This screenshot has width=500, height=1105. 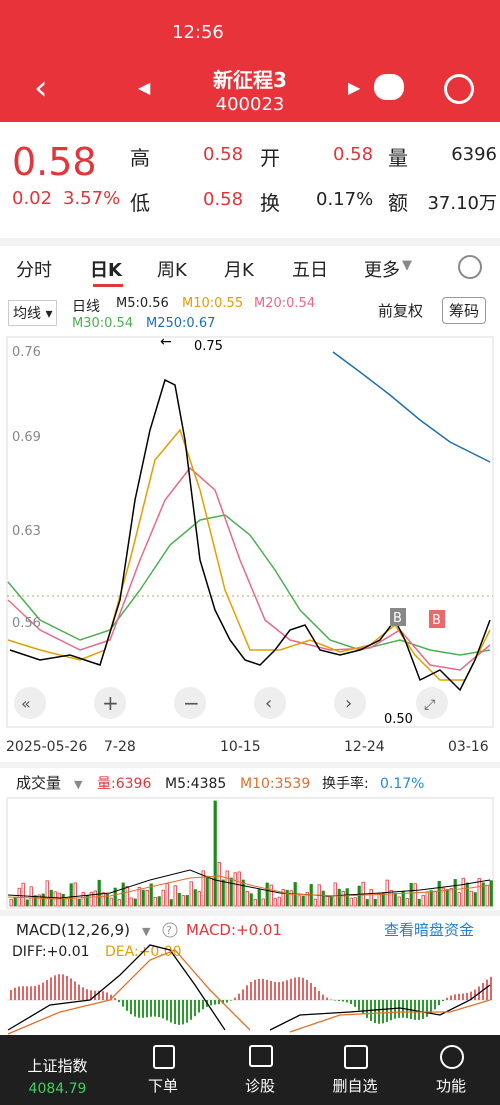 I want to click on field-label: 高, so click(x=140, y=158).